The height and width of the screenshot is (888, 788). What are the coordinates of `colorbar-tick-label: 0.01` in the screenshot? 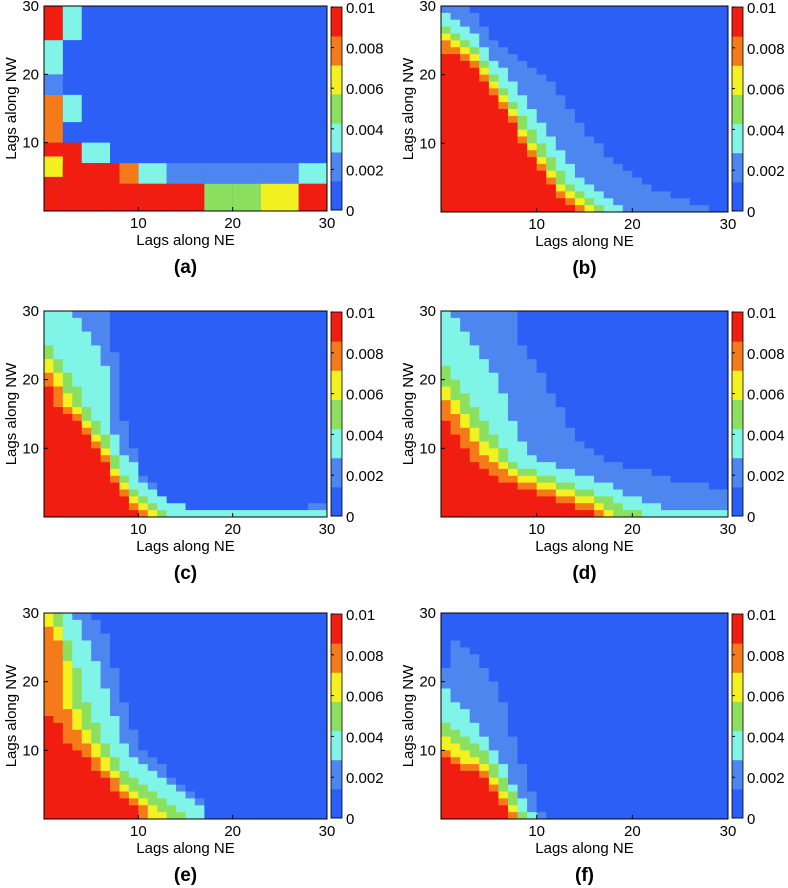 It's located at (761, 8).